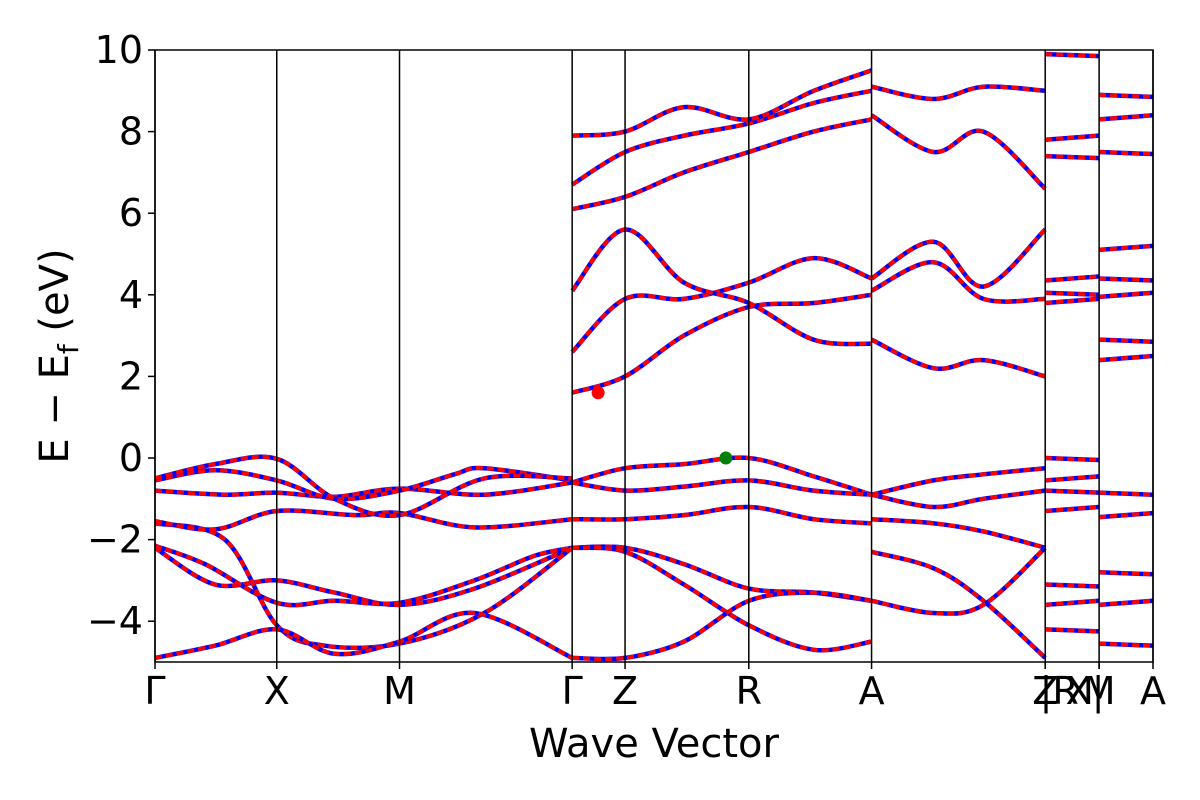 Image resolution: width=1200 pixels, height=800 pixels. Describe the element at coordinates (55, 296) in the screenshot. I see `y-axis-label-unit: (eV)` at that location.